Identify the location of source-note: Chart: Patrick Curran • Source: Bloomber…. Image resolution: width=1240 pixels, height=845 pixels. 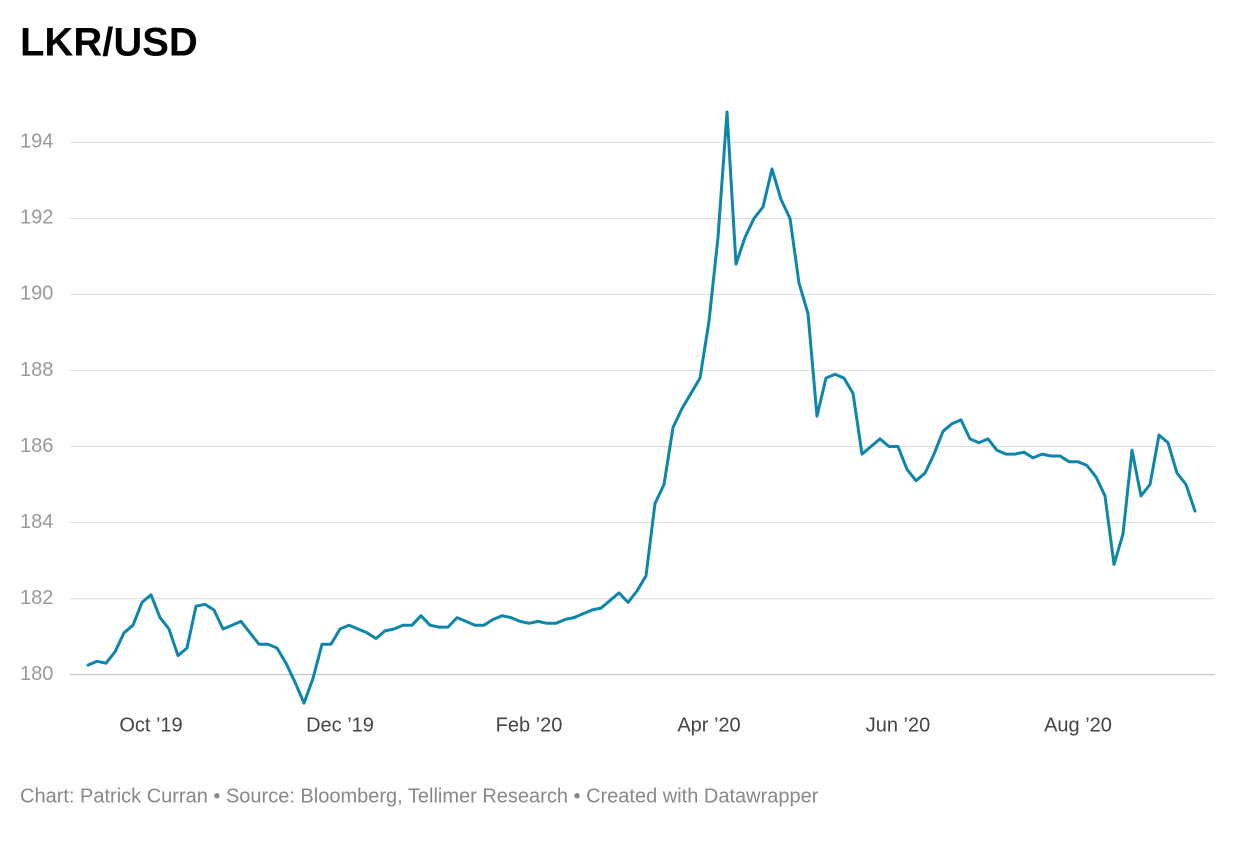
(419, 796).